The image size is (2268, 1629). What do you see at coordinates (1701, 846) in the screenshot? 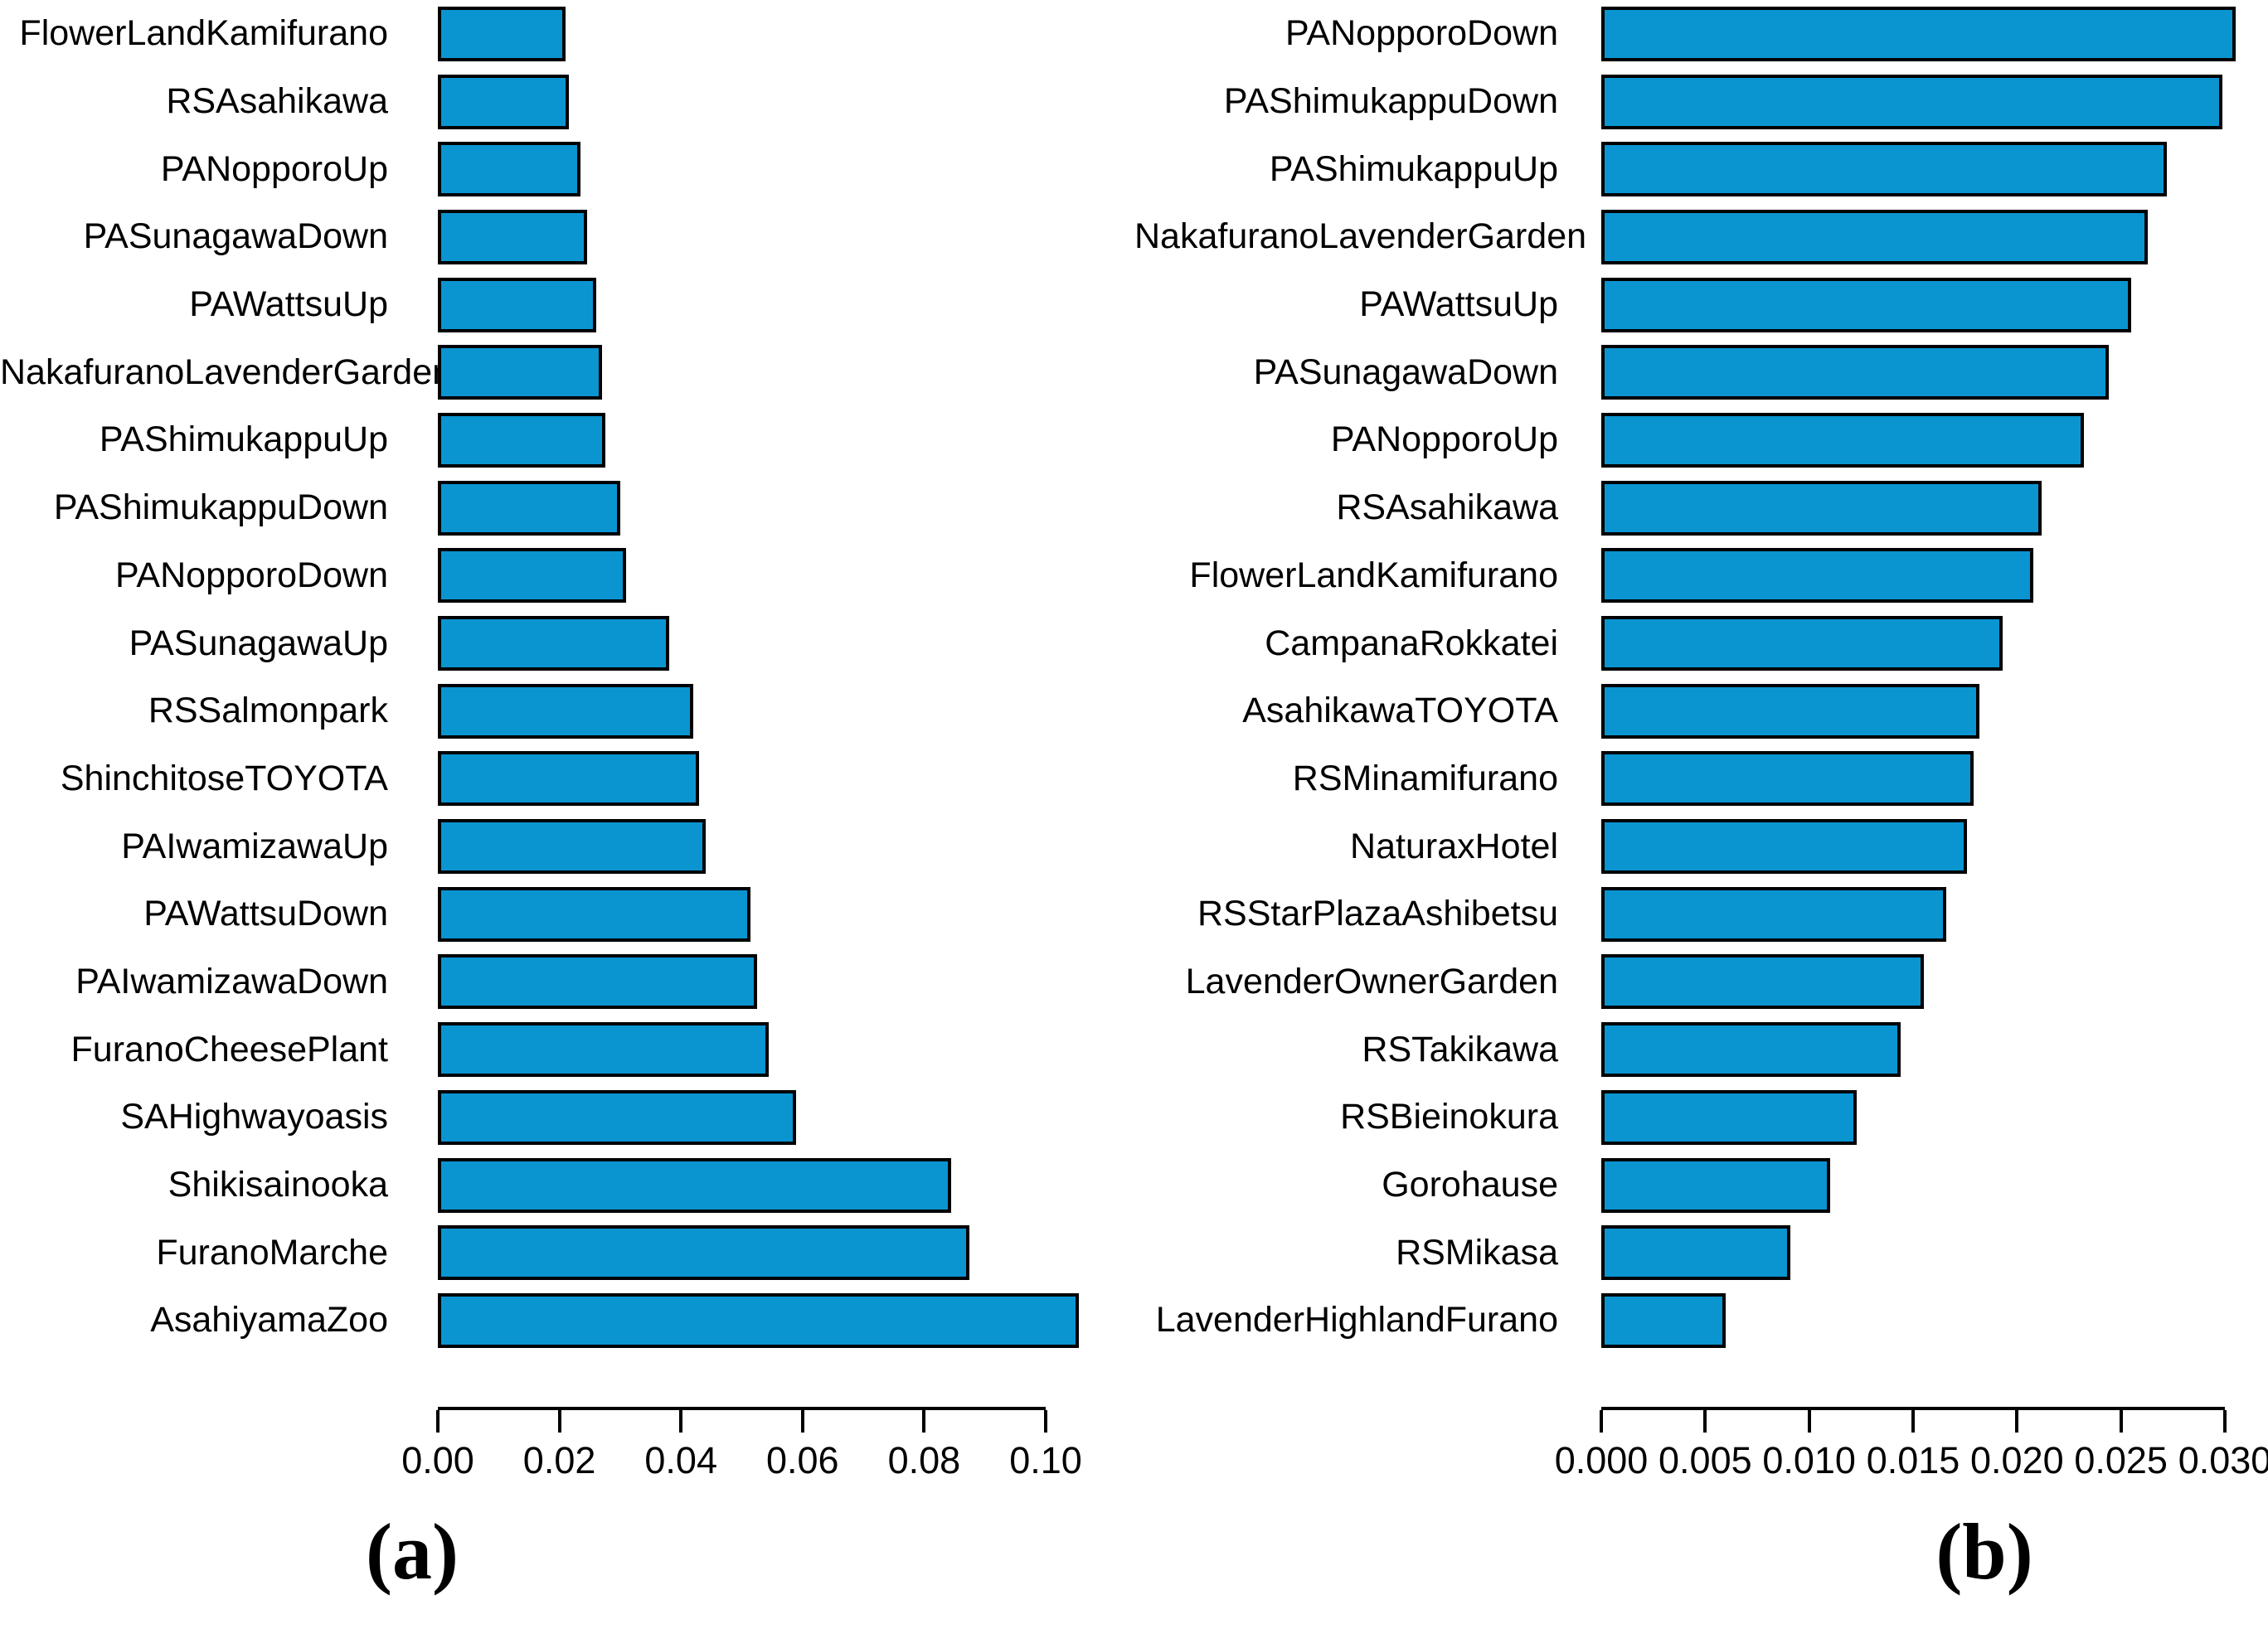
I see `bar-row: NaturaxHotel` at bounding box center [1701, 846].